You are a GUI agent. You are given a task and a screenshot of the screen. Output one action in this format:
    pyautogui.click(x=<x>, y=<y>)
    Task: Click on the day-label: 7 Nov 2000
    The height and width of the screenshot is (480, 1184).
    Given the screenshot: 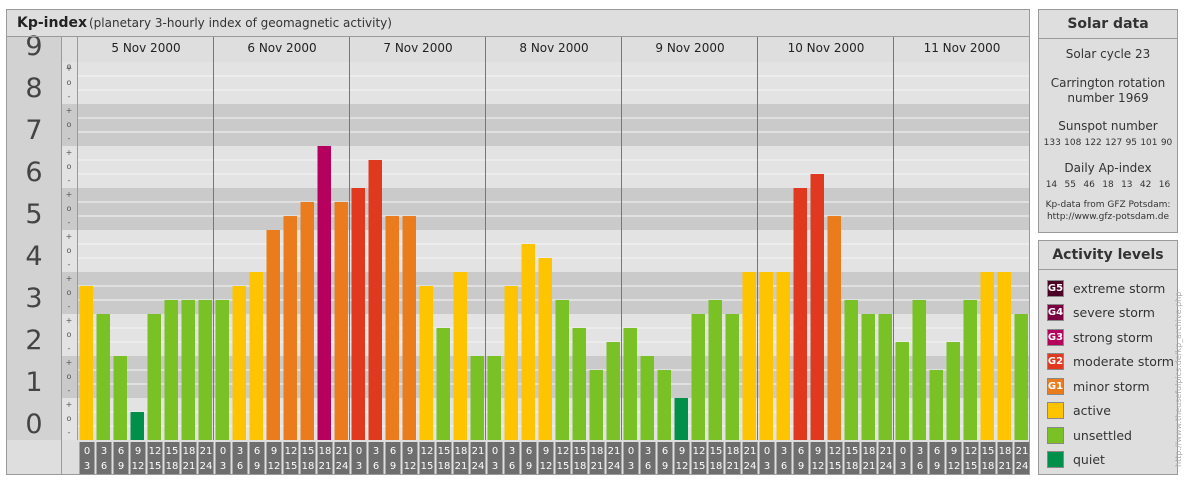 What is the action you would take?
    pyautogui.click(x=417, y=48)
    